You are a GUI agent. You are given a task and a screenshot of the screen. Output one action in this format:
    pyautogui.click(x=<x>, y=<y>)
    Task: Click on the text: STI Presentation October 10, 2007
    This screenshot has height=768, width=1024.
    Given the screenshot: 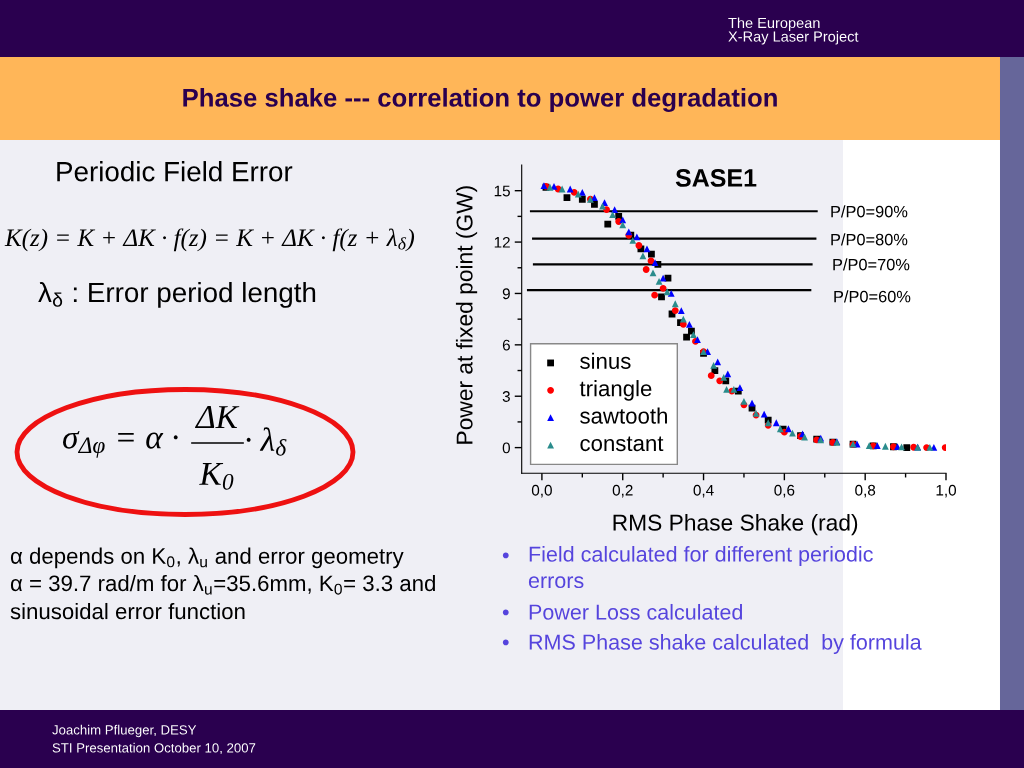 What is the action you would take?
    pyautogui.click(x=154, y=748)
    